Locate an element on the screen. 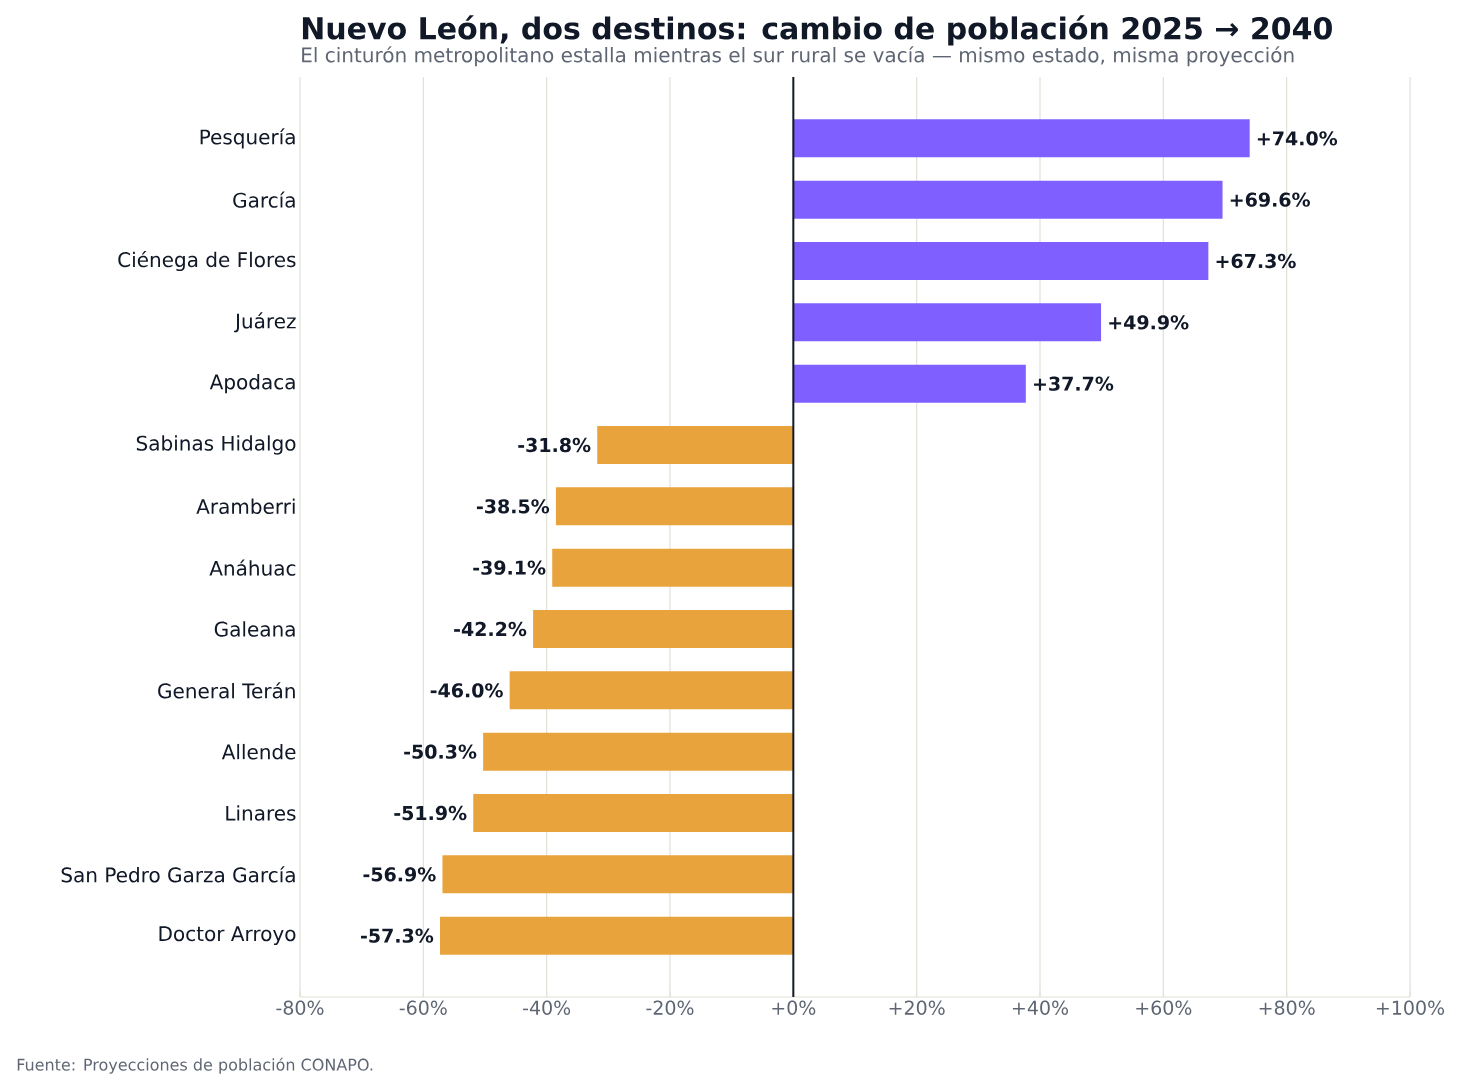  data-label: -42.2% is located at coordinates (490, 629).